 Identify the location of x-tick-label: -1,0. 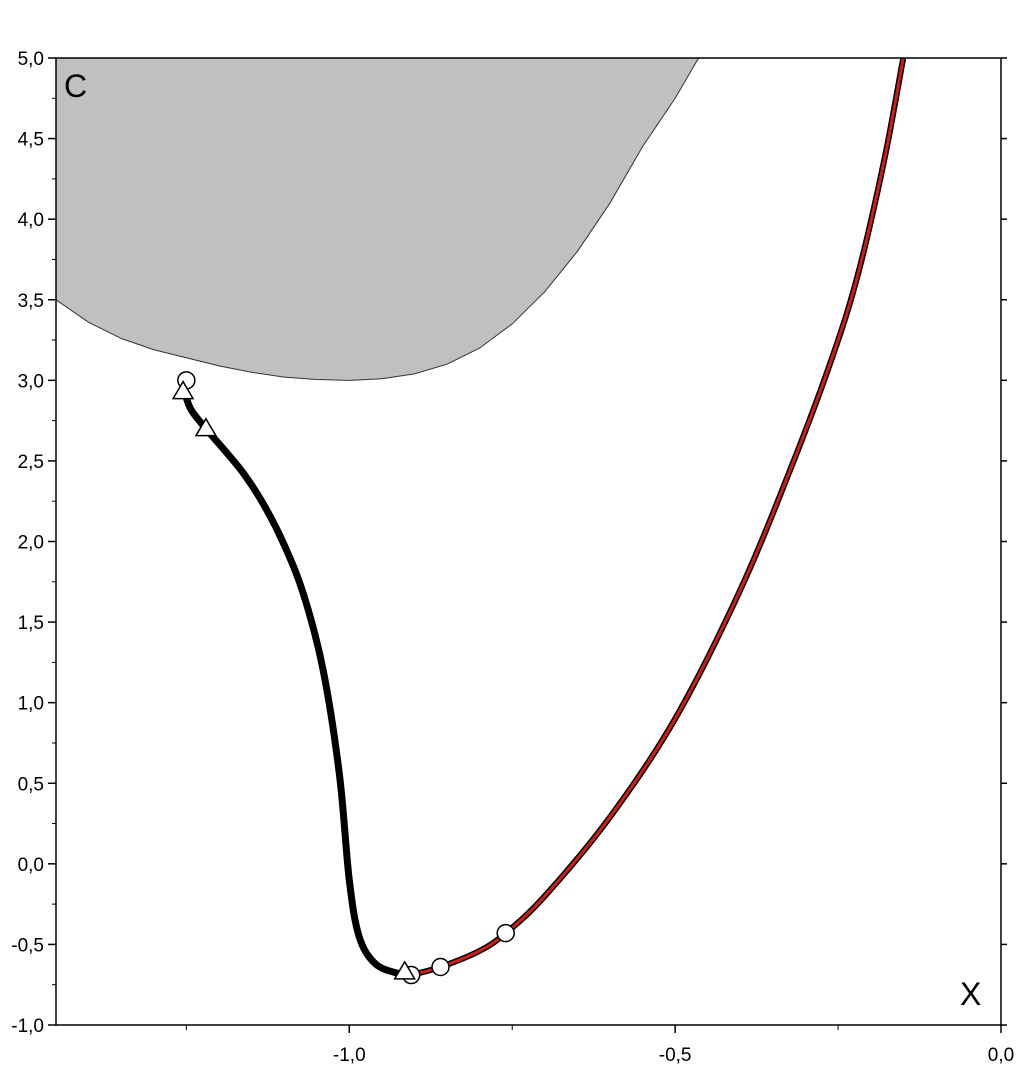
(349, 1055).